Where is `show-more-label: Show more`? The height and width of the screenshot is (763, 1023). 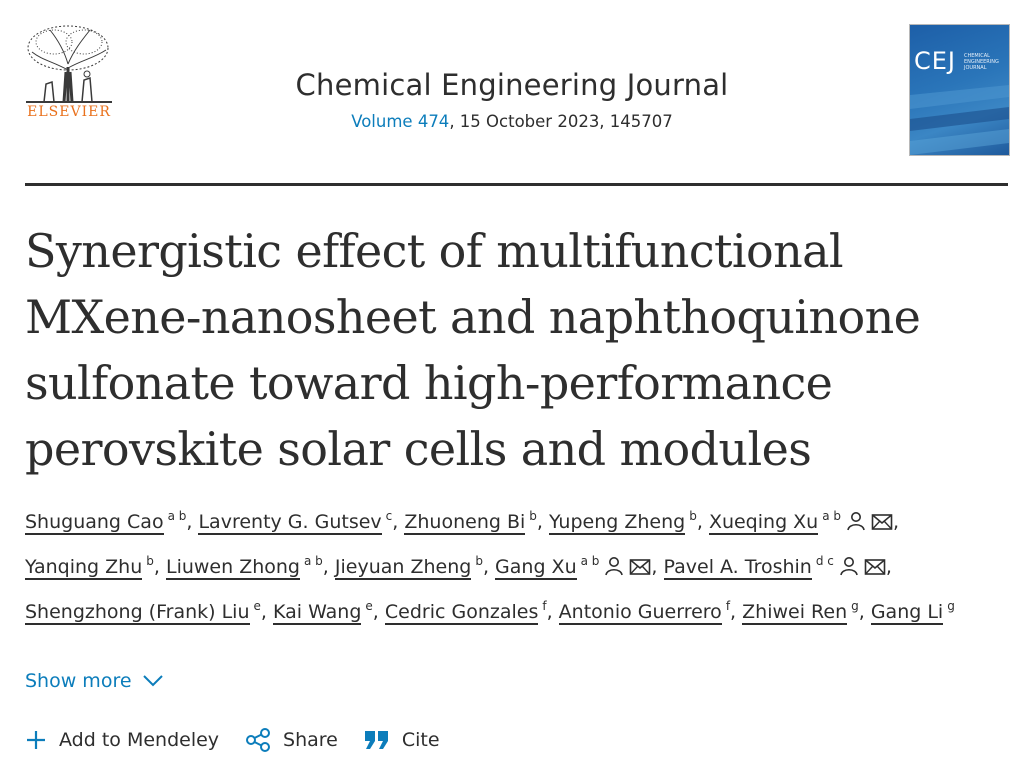
show-more-label: Show more is located at coordinates (78, 681).